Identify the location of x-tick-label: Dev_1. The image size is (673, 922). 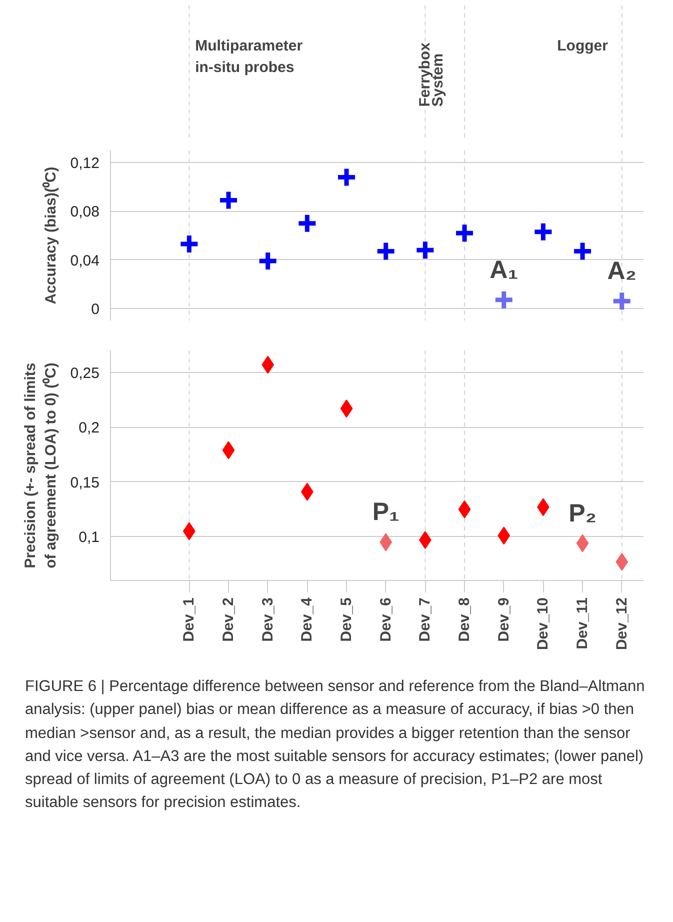
(189, 620).